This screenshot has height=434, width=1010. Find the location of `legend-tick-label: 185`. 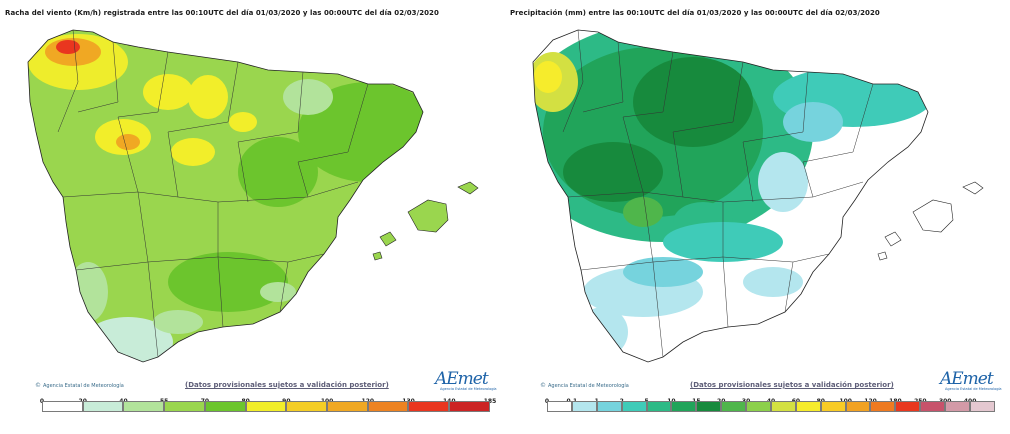

legend-tick-label: 185 is located at coordinates (490, 401).